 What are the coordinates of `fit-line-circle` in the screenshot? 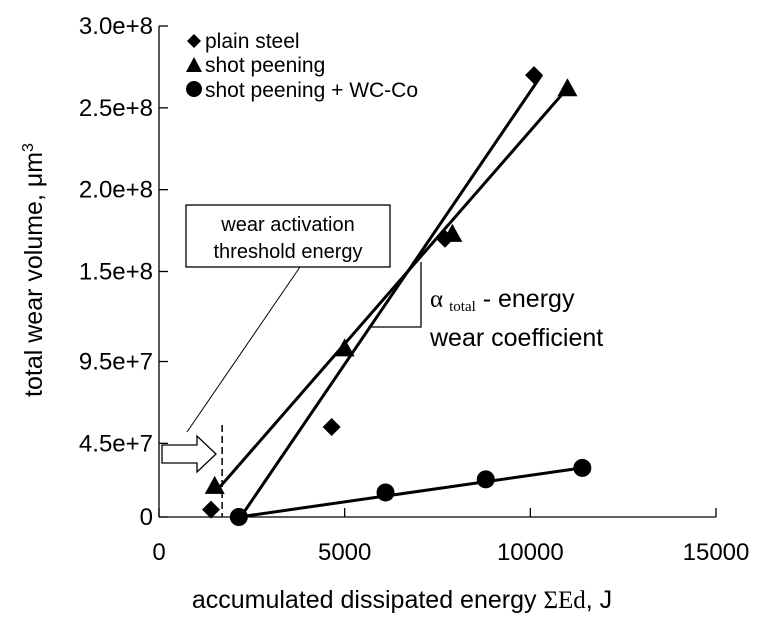 It's located at (410, 492).